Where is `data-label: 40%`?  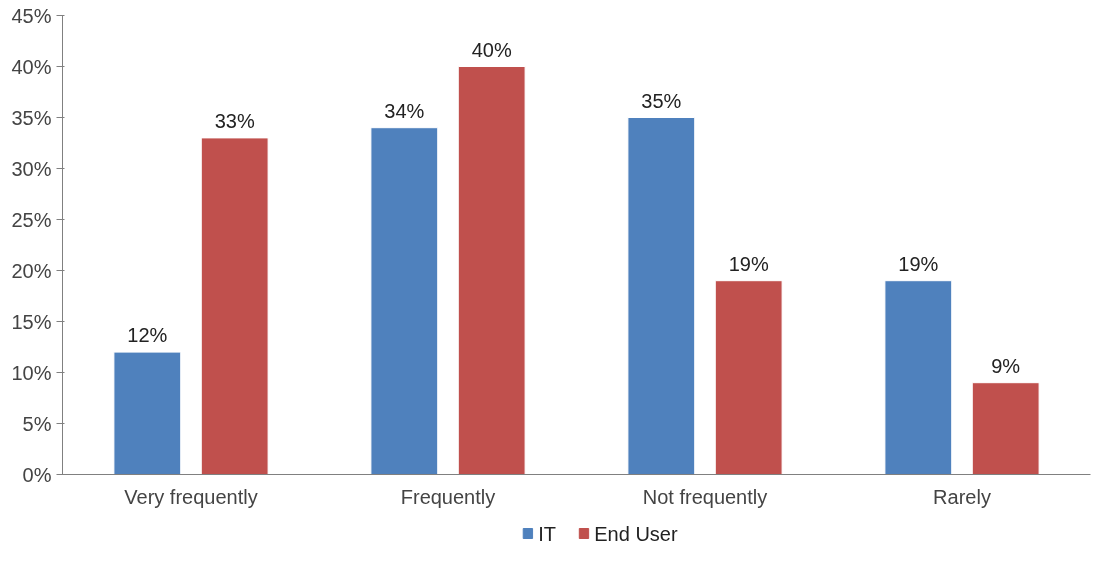 data-label: 40% is located at coordinates (491, 49).